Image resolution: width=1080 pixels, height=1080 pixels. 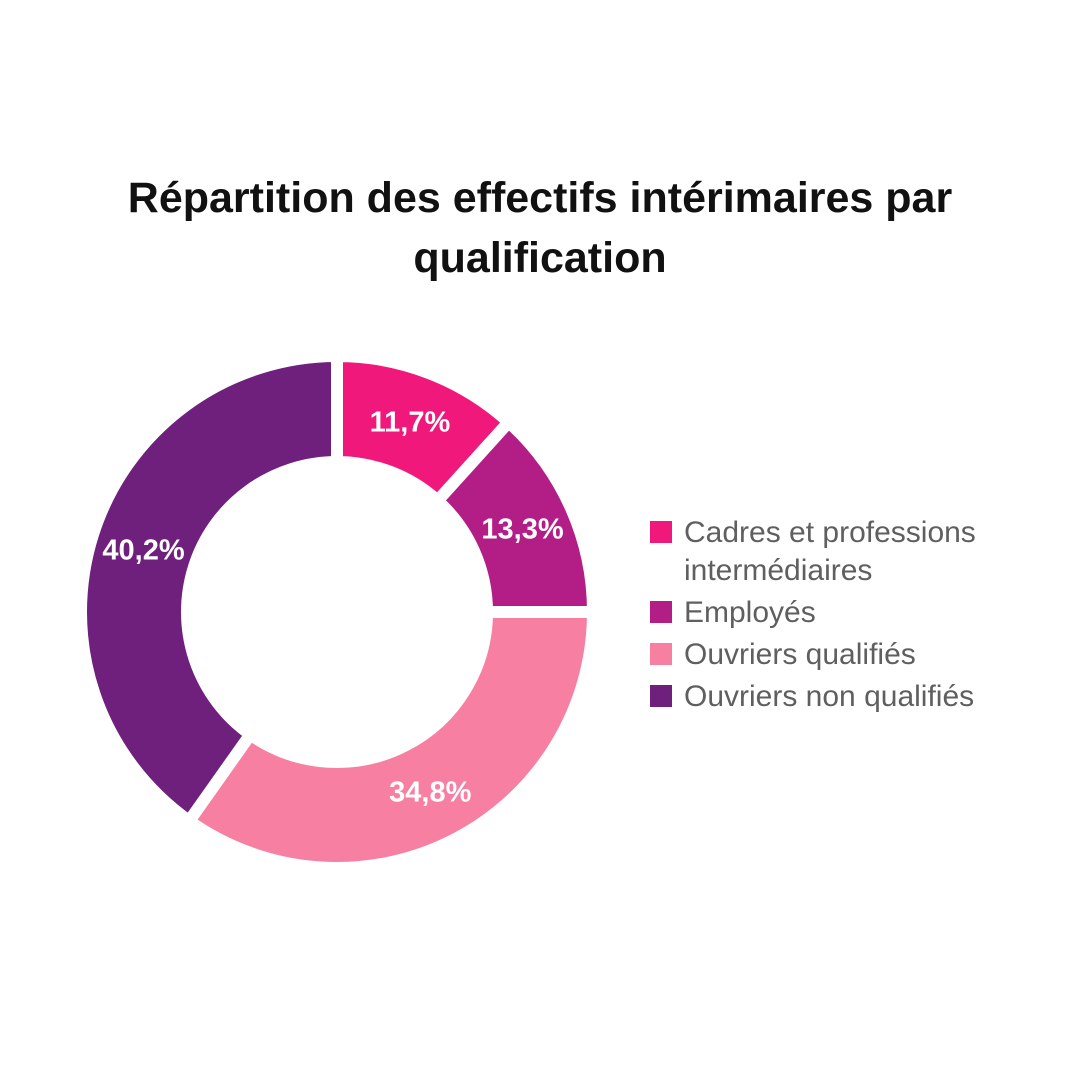 What do you see at coordinates (430, 792) in the screenshot?
I see `slice-label-ouvriers-qualifies: 34,8%` at bounding box center [430, 792].